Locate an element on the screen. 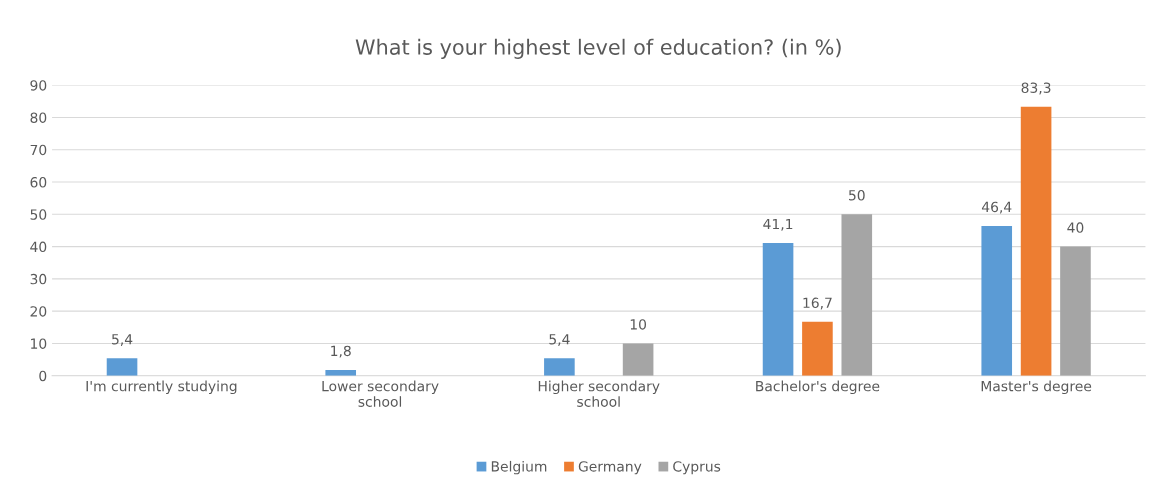  data-label: 83,3 is located at coordinates (1036, 88).